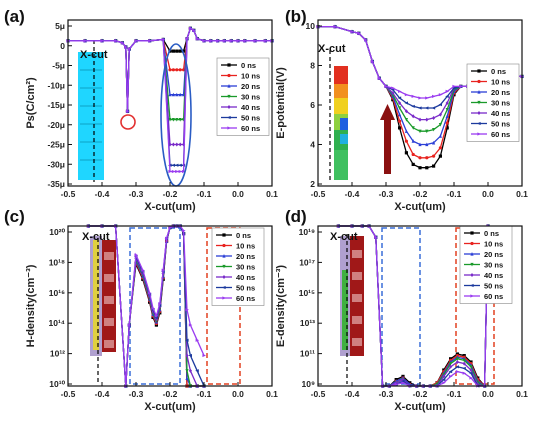  I want to click on panel-d-xcut-label: X-cut, so click(344, 237).